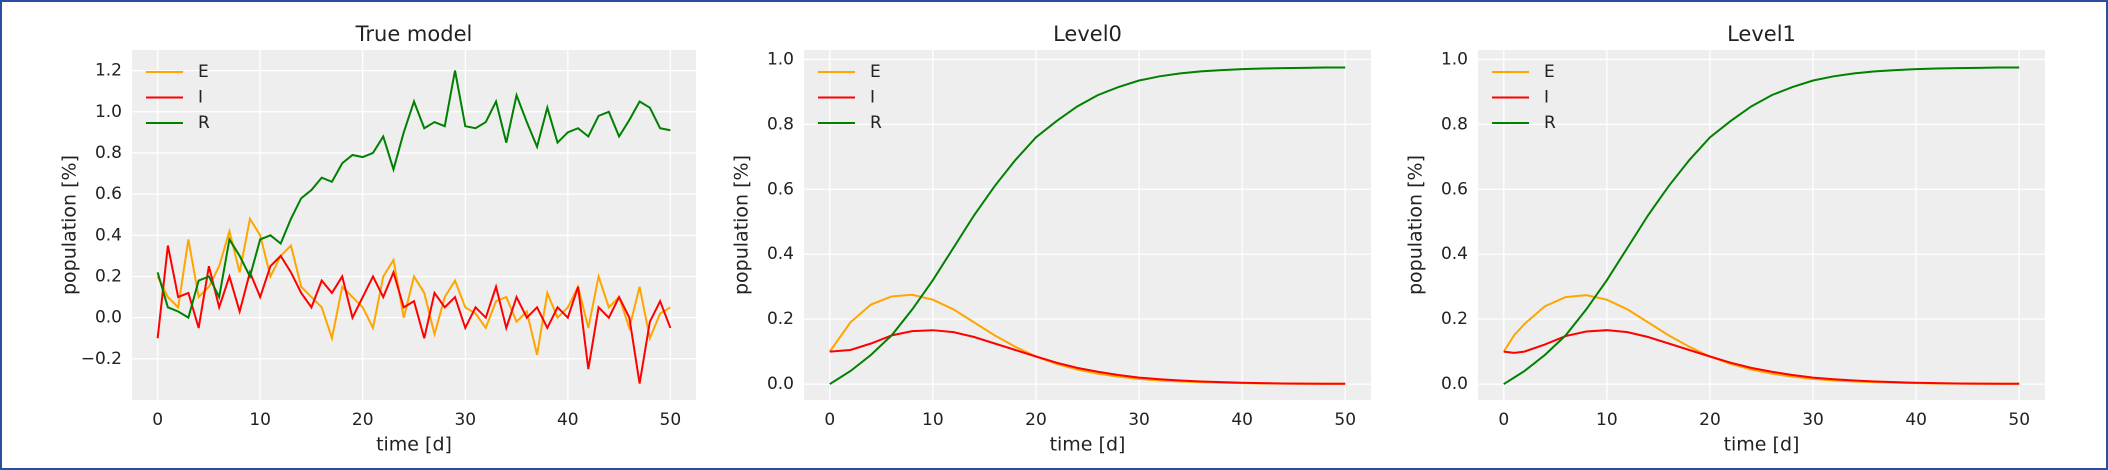 The width and height of the screenshot is (2108, 470). I want to click on y-tick-label: 1.2, so click(108, 71).